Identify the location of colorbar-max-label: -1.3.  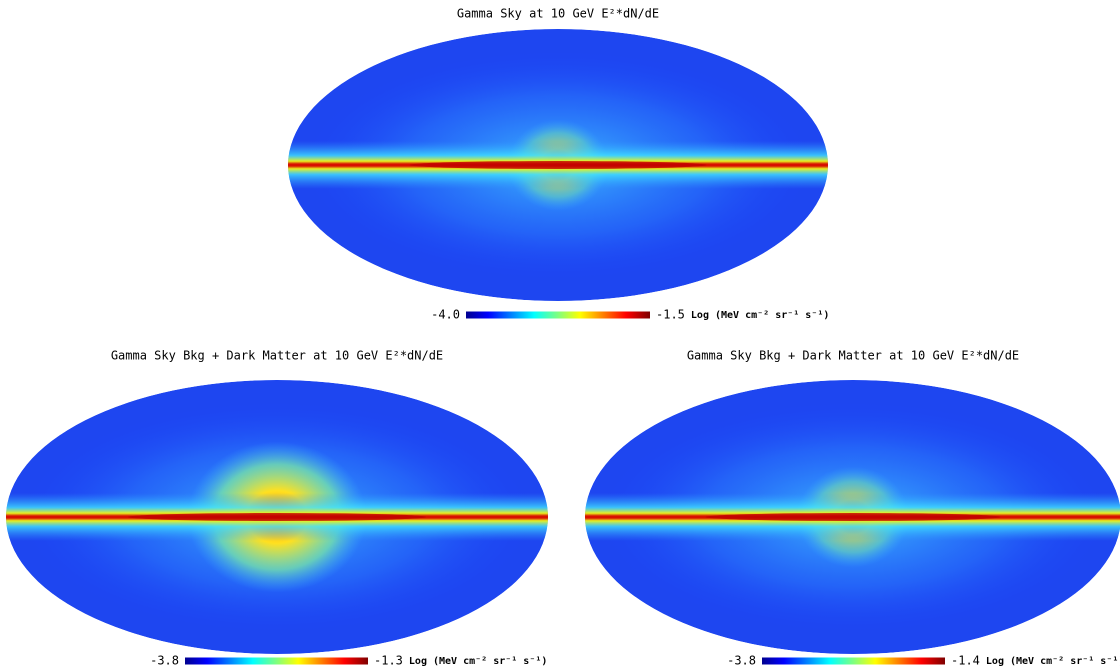
(388, 661).